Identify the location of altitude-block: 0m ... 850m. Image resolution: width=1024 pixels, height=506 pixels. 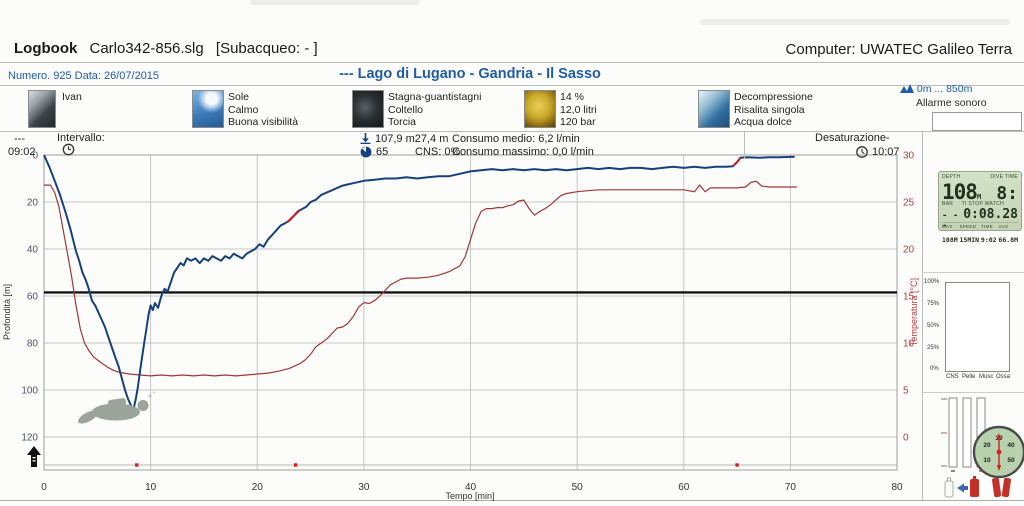
(936, 89).